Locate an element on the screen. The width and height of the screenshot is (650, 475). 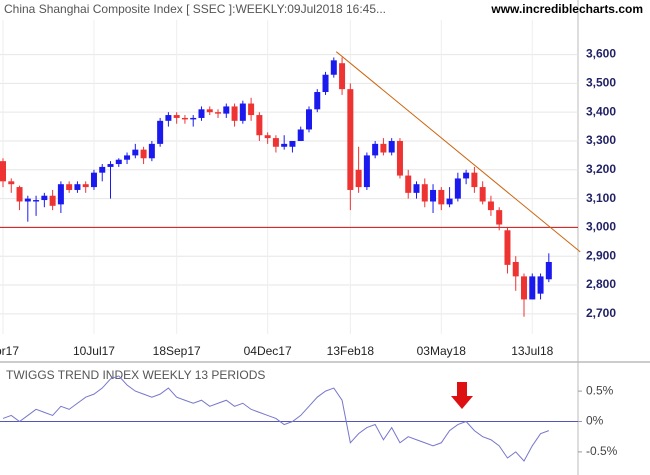
y-tick-label: 3,600 is located at coordinates (601, 54).